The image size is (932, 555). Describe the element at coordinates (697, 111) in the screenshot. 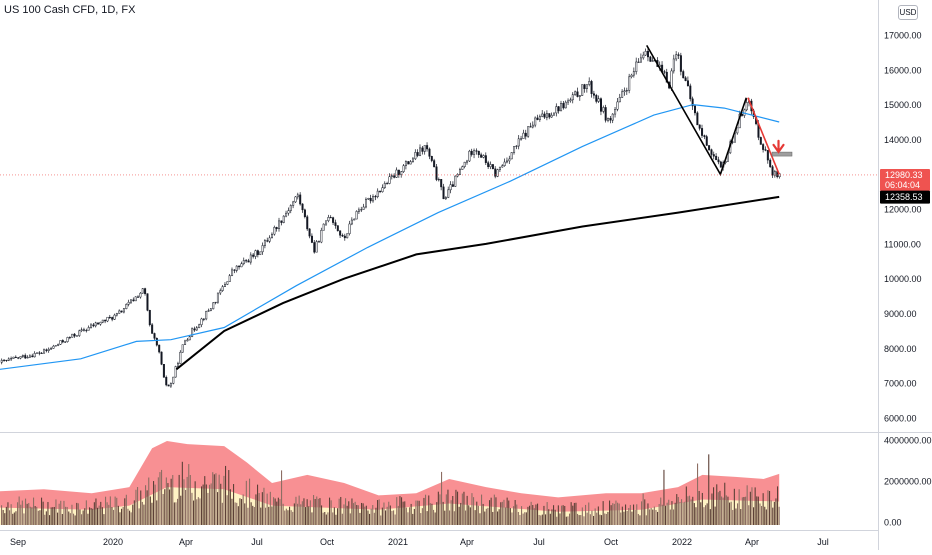

I see `trendline-black` at that location.